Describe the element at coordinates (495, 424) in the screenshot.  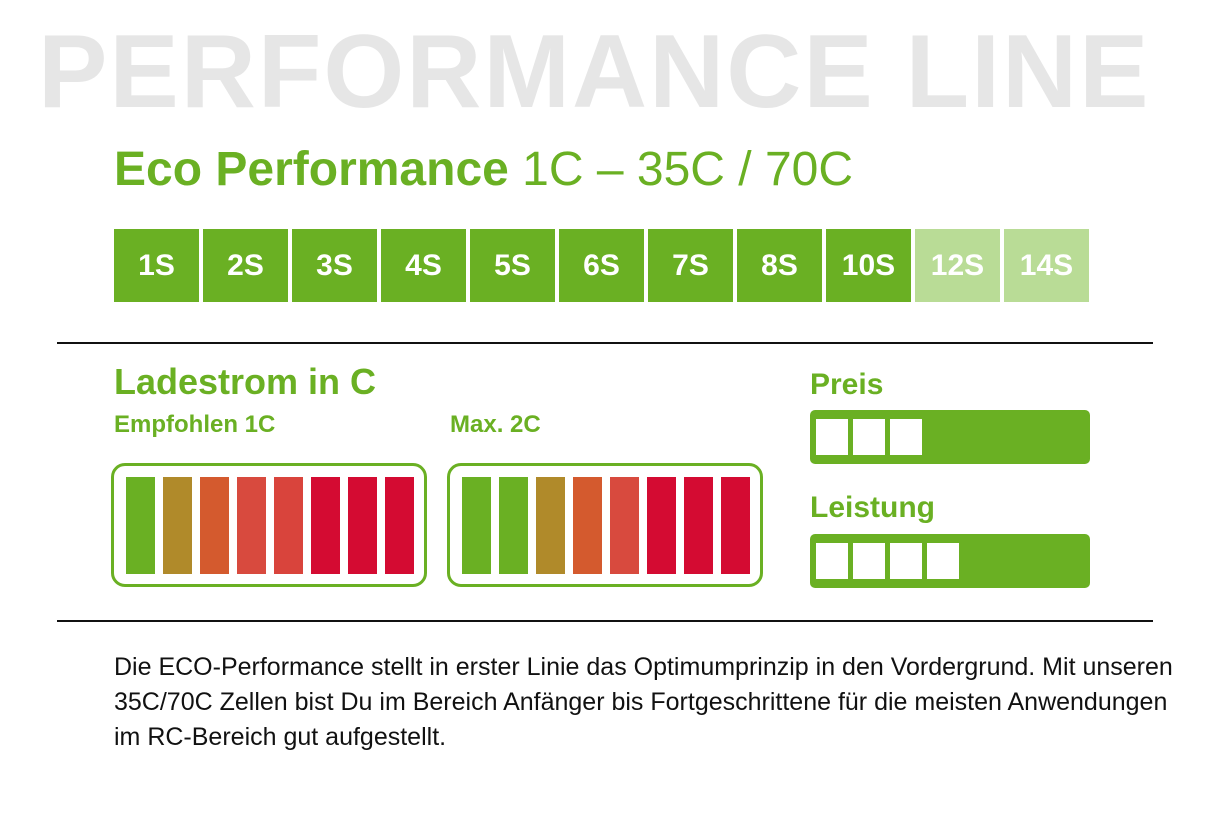
I see `max-label: Max. 2C` at that location.